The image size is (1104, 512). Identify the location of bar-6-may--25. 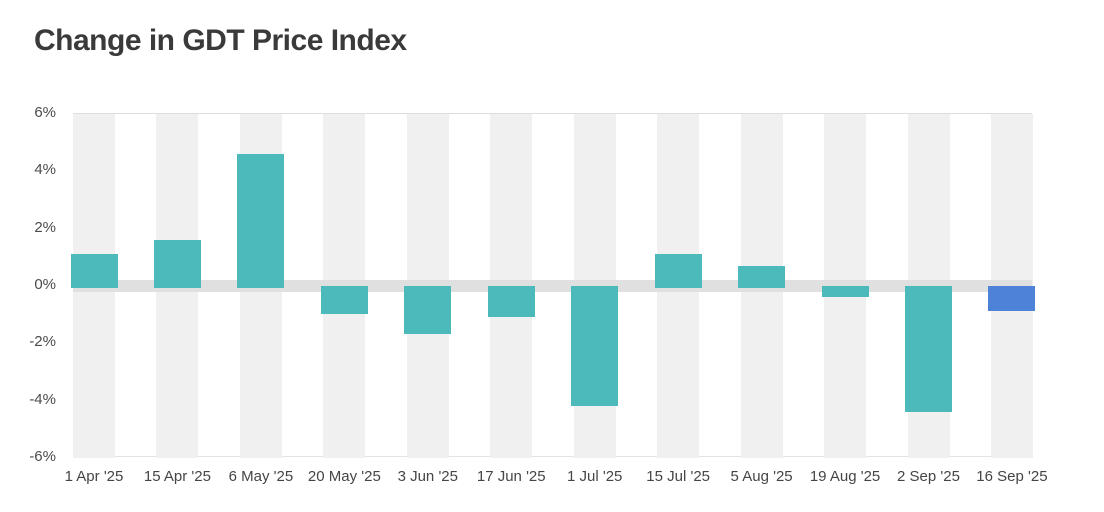
(261, 221).